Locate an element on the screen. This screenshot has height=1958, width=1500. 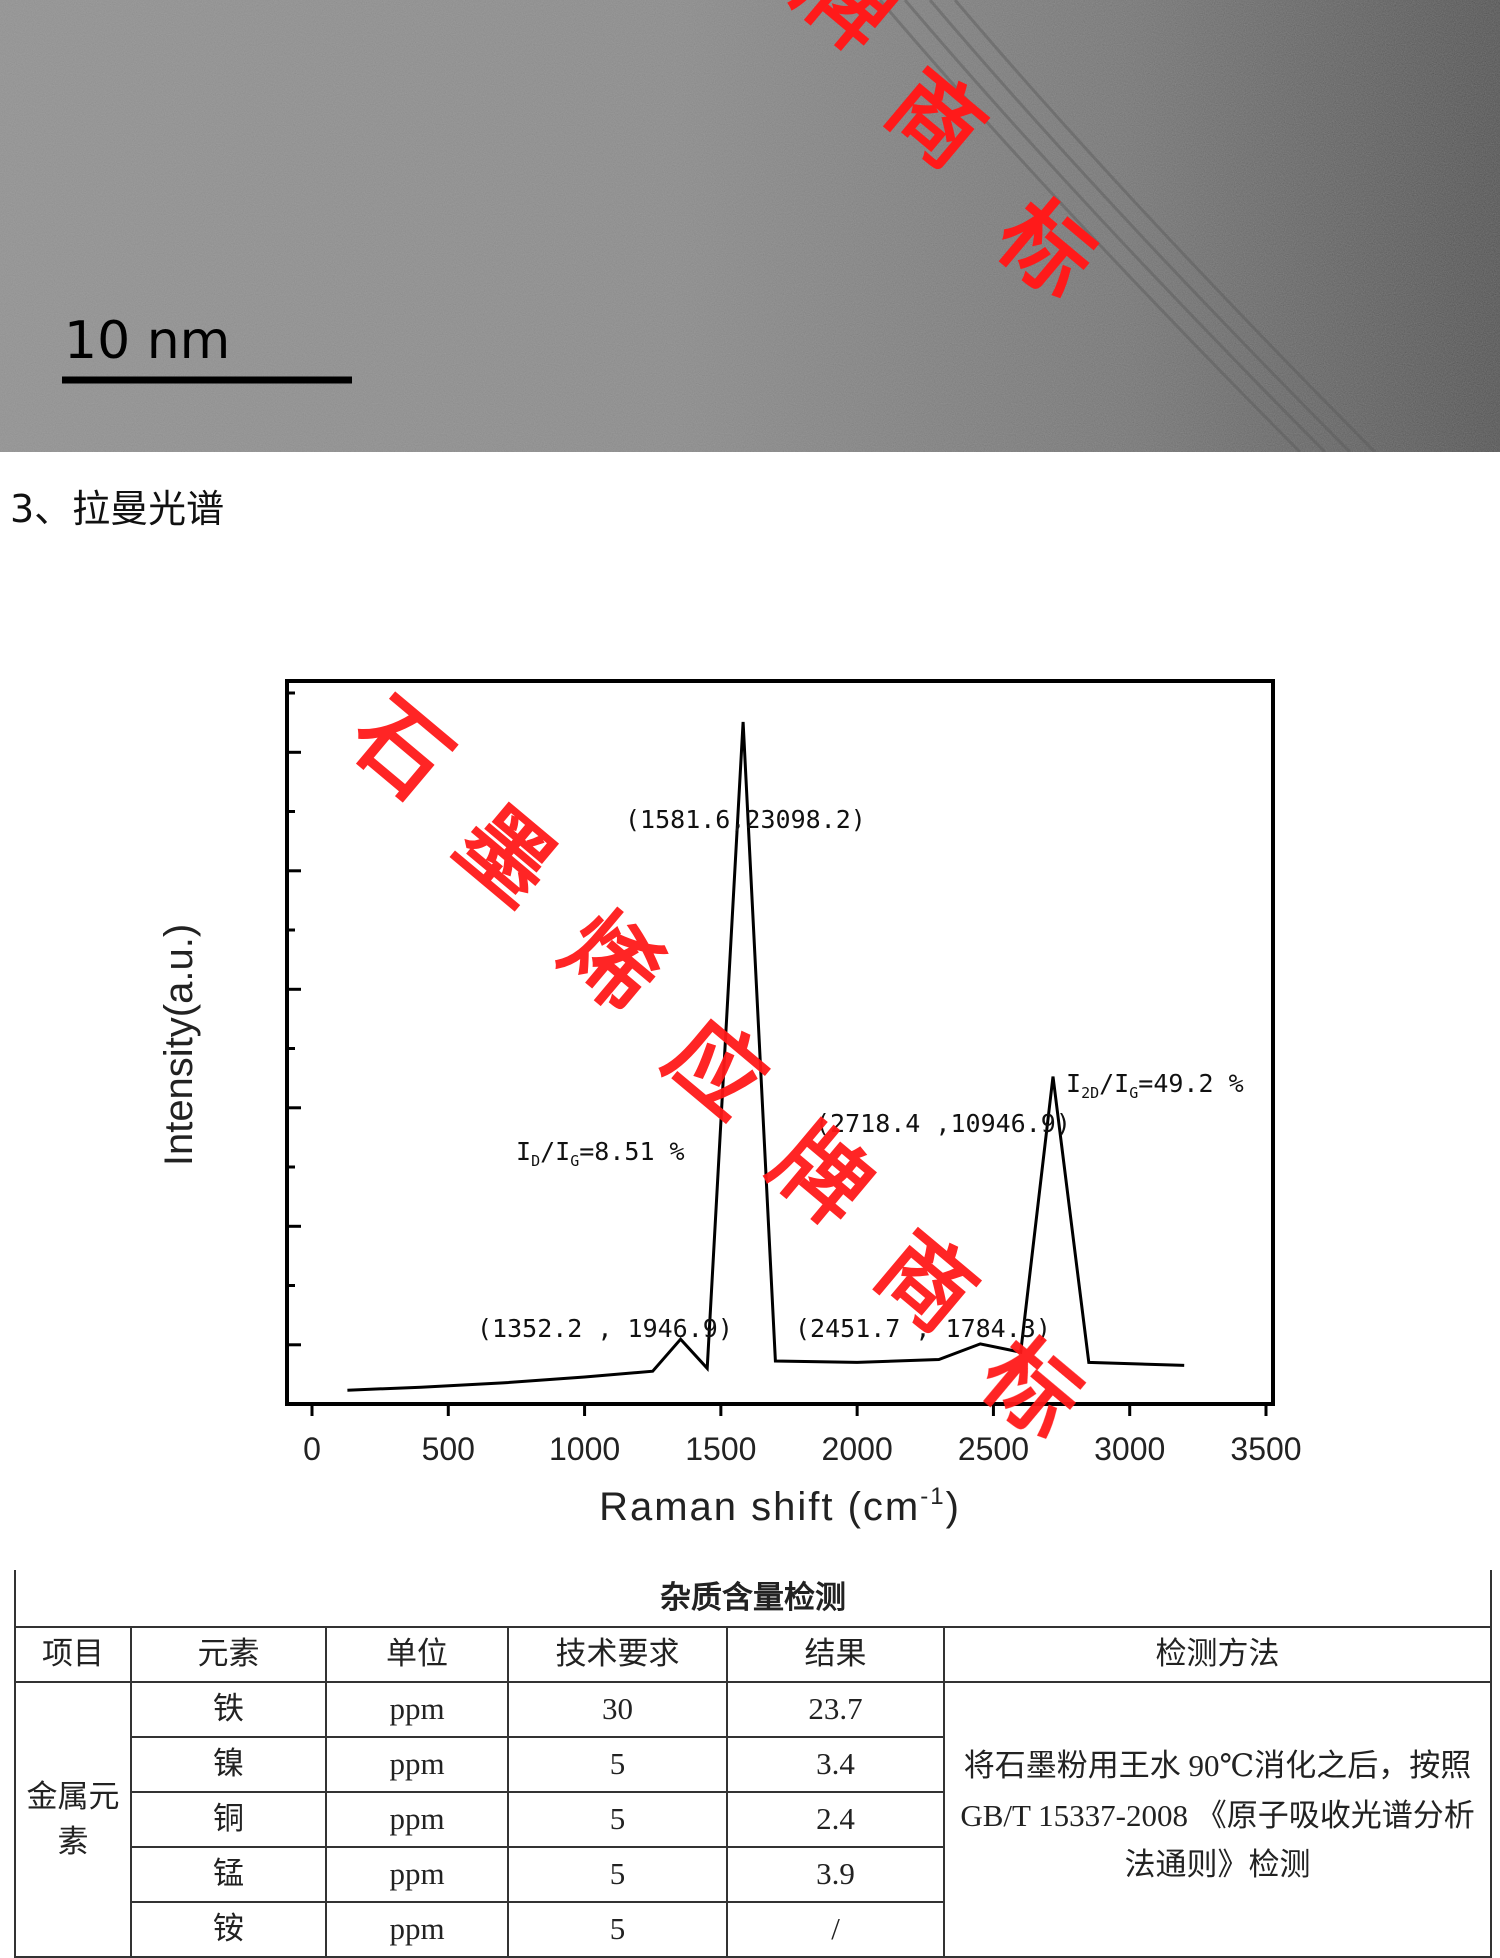
peak-g-label: (1581.6,23098.2) is located at coordinates (745, 819).